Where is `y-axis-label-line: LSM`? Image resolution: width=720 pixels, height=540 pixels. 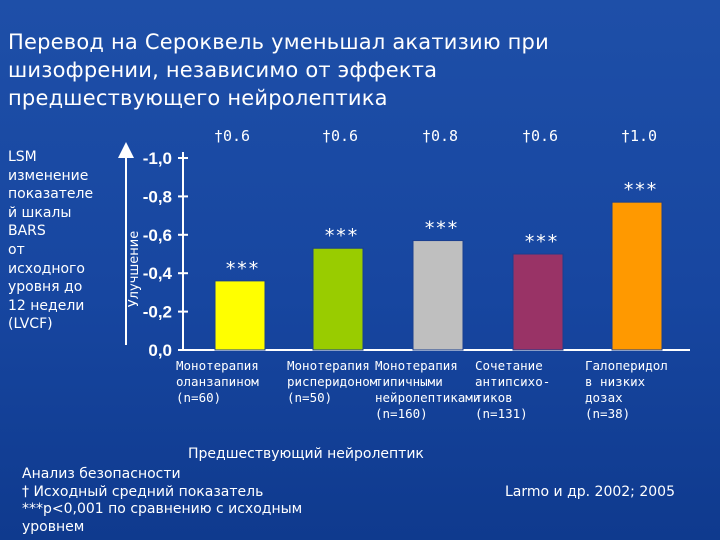
y-axis-label-line: LSM is located at coordinates (22, 157).